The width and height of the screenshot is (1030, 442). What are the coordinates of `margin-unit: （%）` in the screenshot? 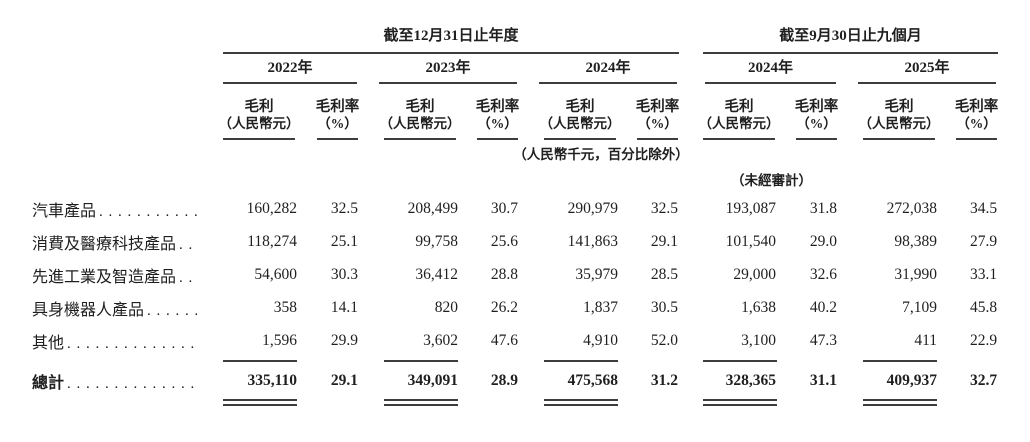 It's located at (337, 124).